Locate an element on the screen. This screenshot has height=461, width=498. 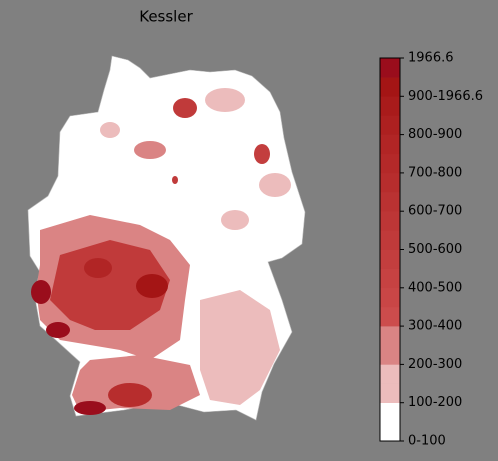
colorbar-label: 600-700 is located at coordinates (435, 211).